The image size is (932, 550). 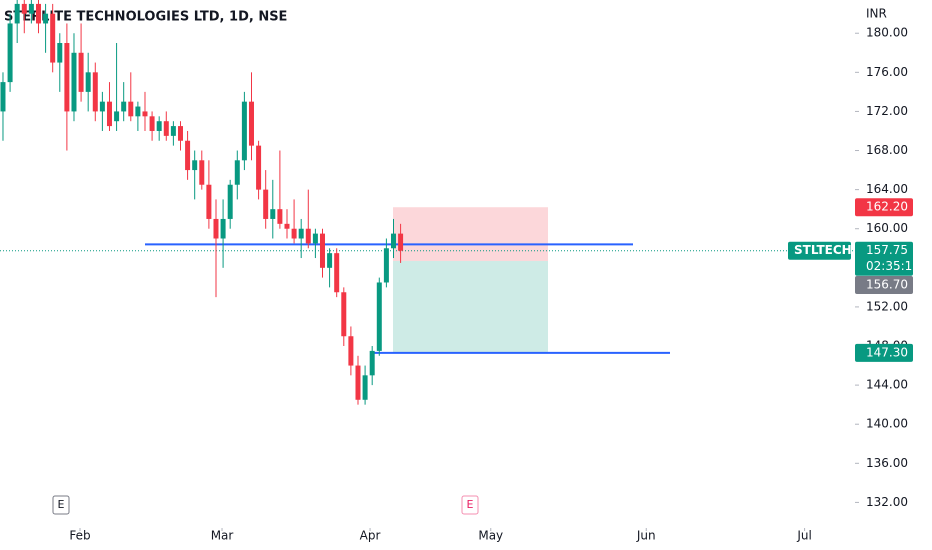 What do you see at coordinates (876, 14) in the screenshot?
I see `currency: INR` at bounding box center [876, 14].